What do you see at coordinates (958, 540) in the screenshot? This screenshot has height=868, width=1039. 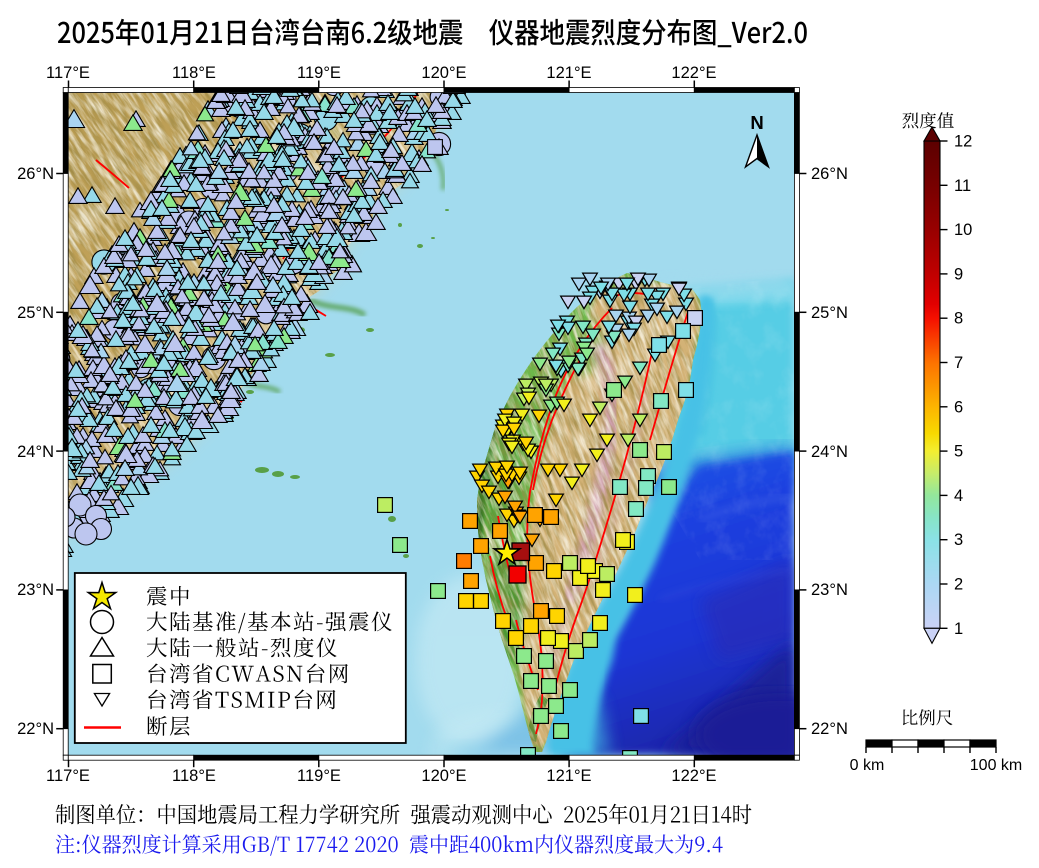 I see `svg-text: 3` at bounding box center [958, 540].